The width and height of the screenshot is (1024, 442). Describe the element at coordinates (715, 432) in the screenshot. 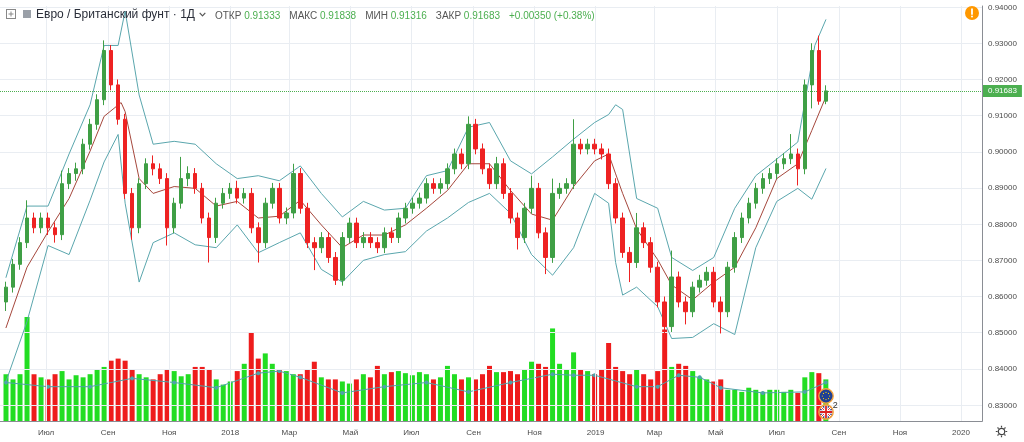

I see `x-tick-label: Май` at that location.